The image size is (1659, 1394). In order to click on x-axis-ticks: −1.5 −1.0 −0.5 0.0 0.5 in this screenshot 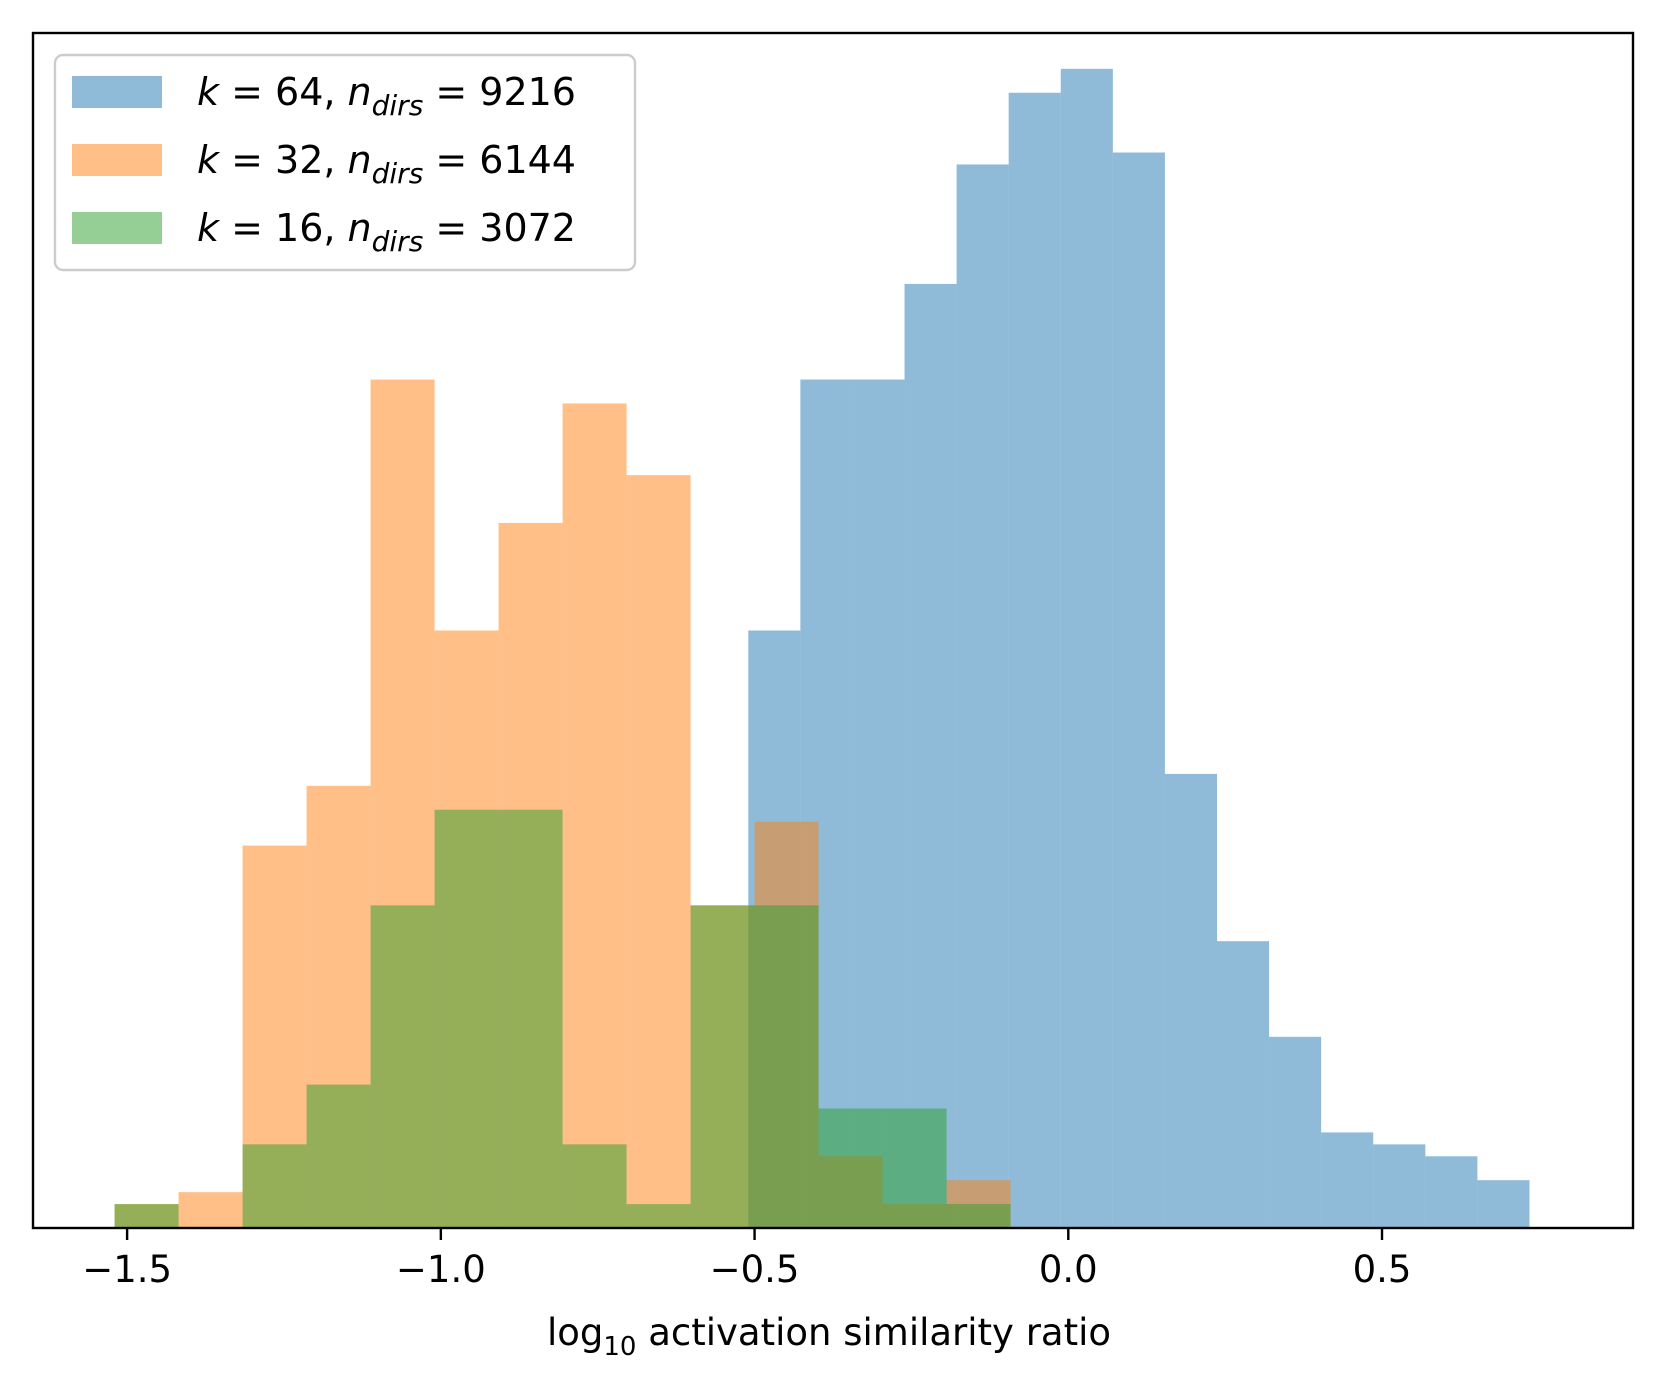, I will do `click(746, 1259)`.